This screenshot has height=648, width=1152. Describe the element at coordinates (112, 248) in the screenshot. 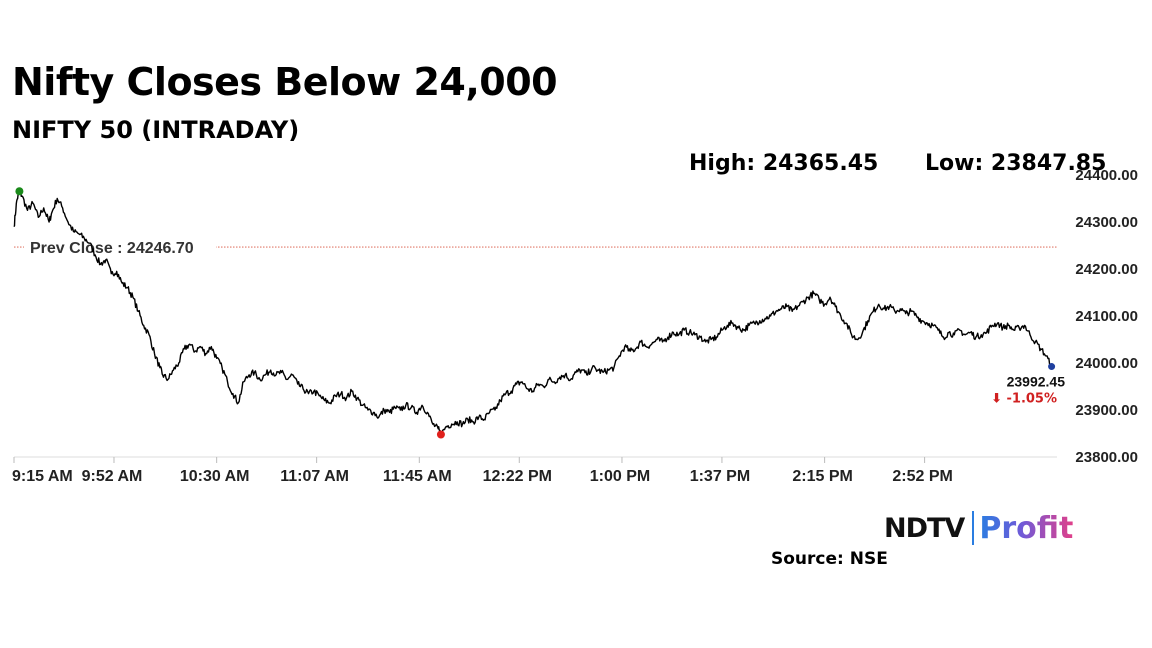

I see `prev-close-label: Prev Close : 24246.70` at that location.